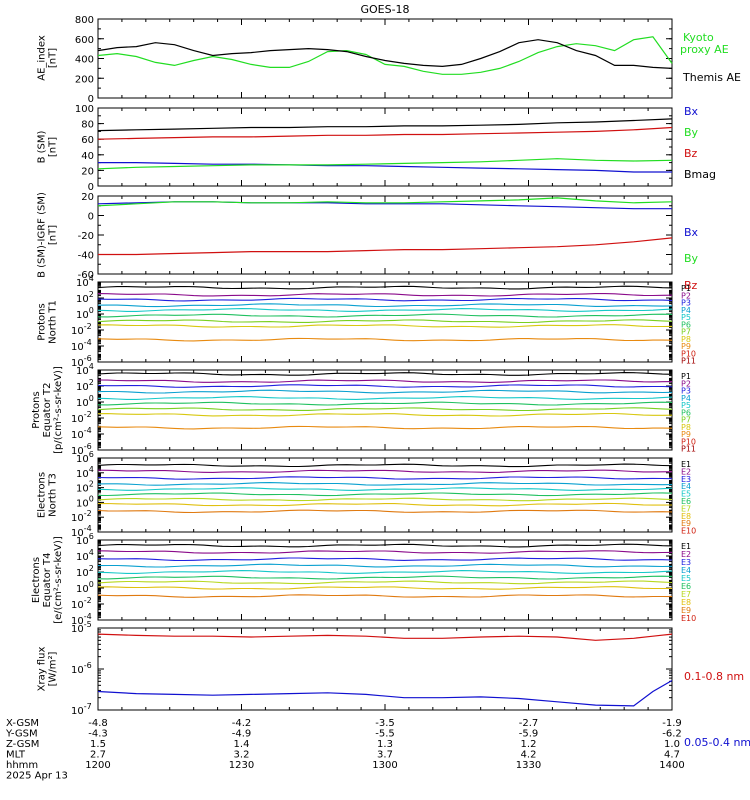 Image resolution: width=750 pixels, height=800 pixels. Describe the element at coordinates (385, 287) in the screenshot. I see `channel-line-p1` at that location.